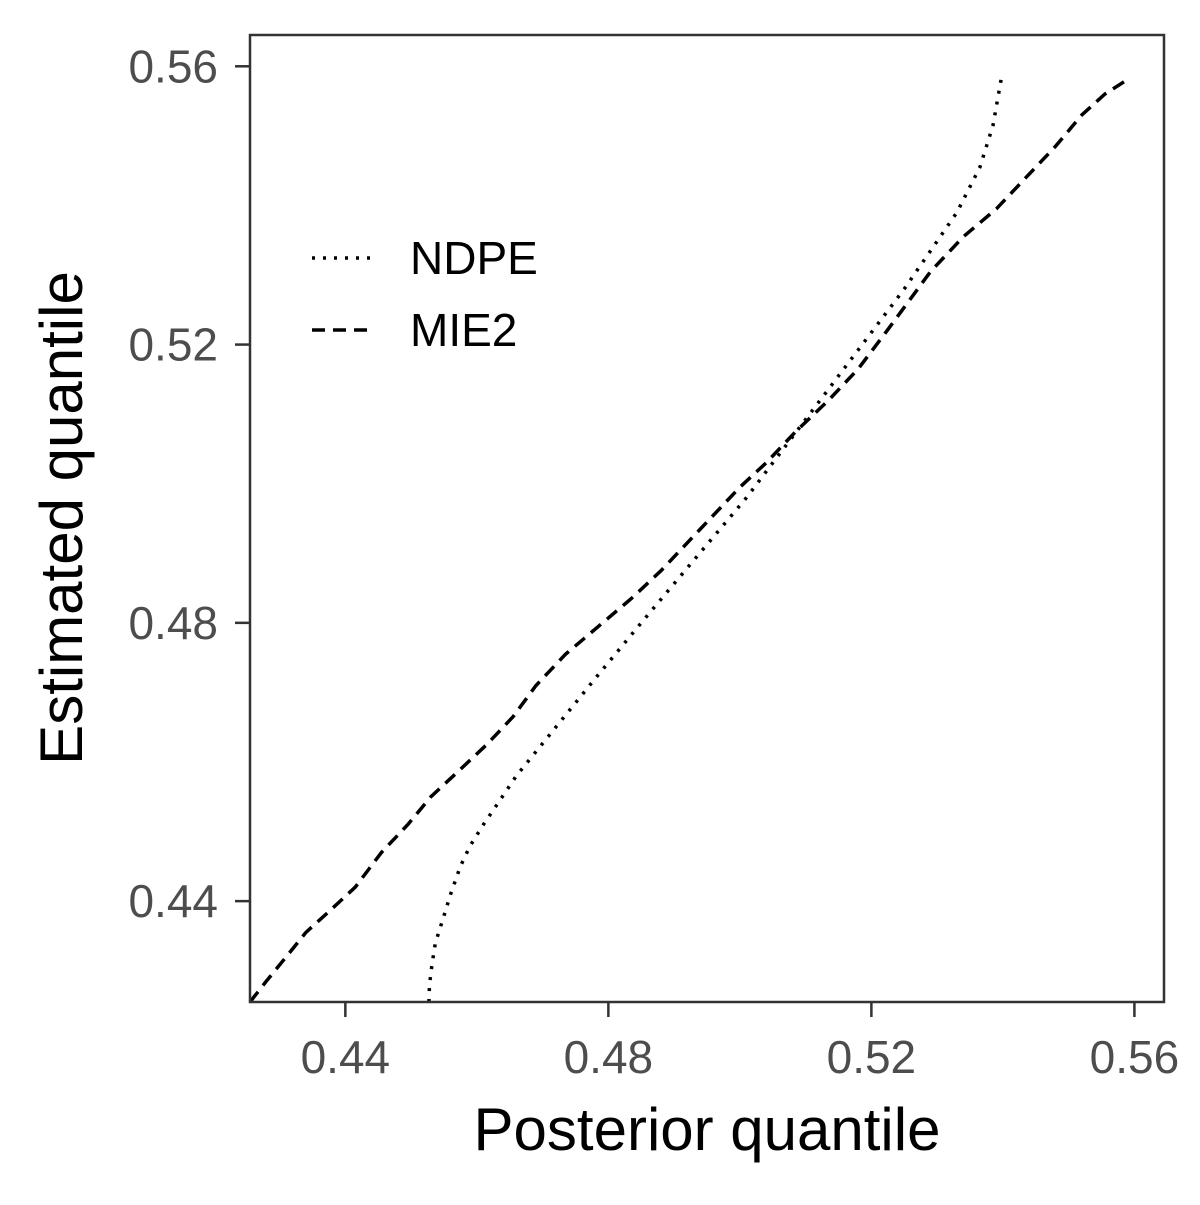 This screenshot has width=1200, height=1205. What do you see at coordinates (609, 1057) in the screenshot?
I see `x-tick-label: 0.48` at bounding box center [609, 1057].